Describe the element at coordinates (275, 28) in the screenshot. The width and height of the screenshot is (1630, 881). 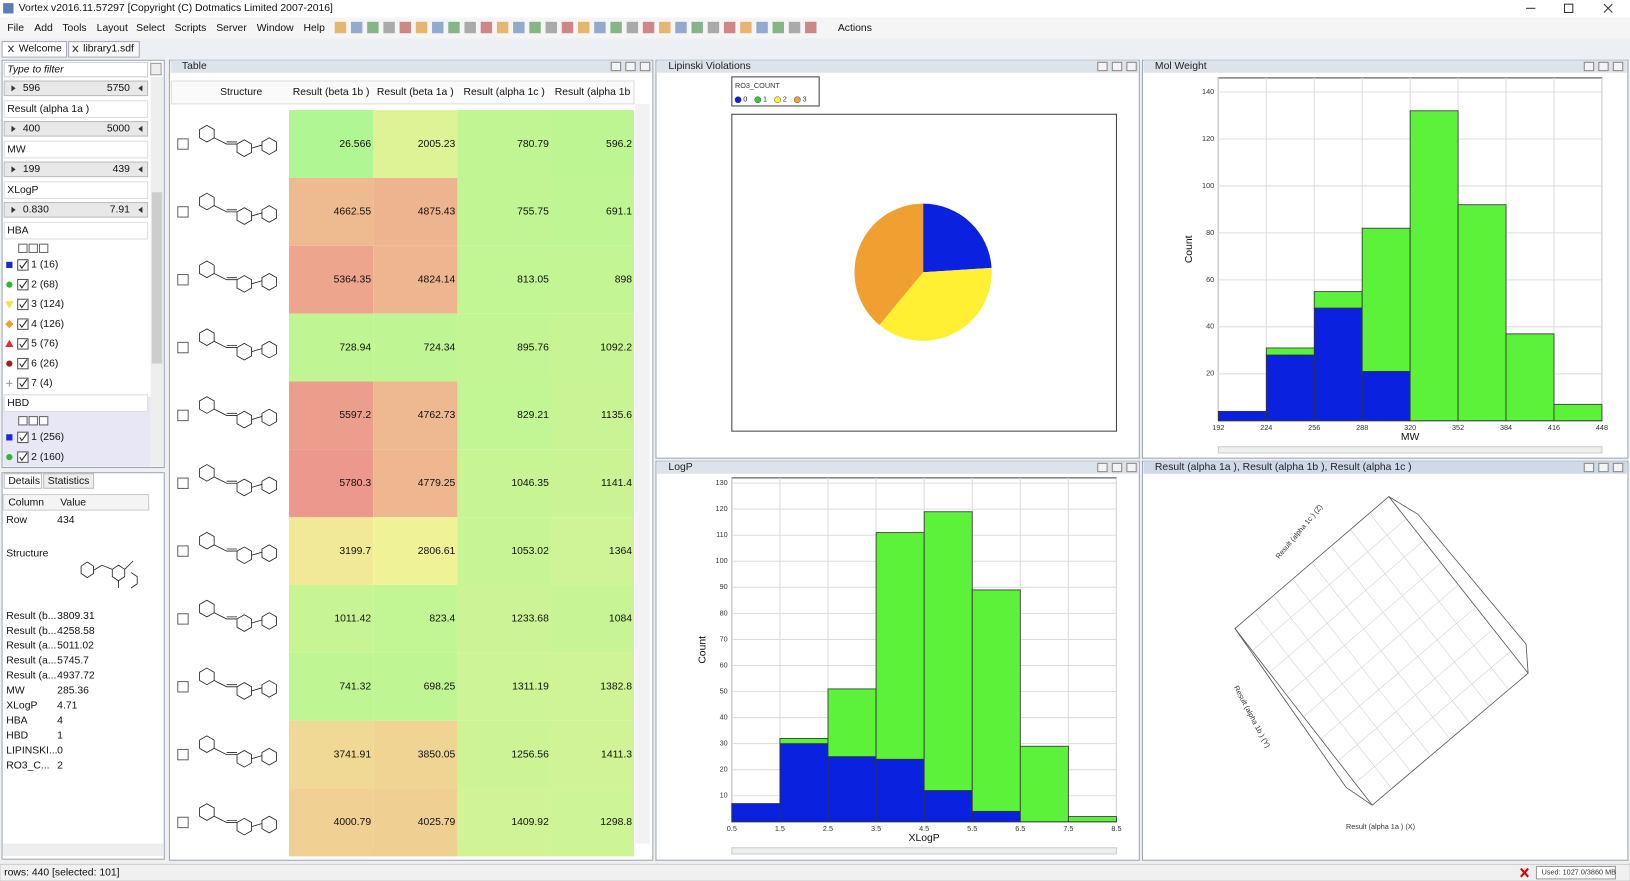
I see `menu-item: Window` at that location.